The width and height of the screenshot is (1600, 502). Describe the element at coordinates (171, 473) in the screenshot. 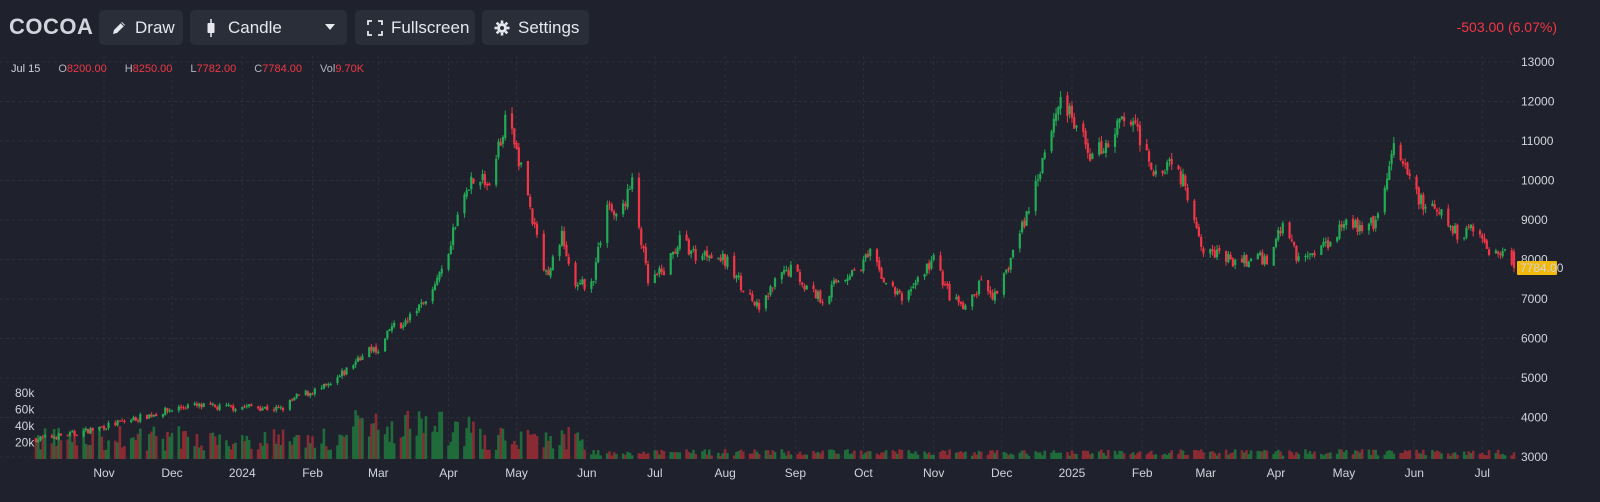

I see `x-tick-label: Dec` at that location.